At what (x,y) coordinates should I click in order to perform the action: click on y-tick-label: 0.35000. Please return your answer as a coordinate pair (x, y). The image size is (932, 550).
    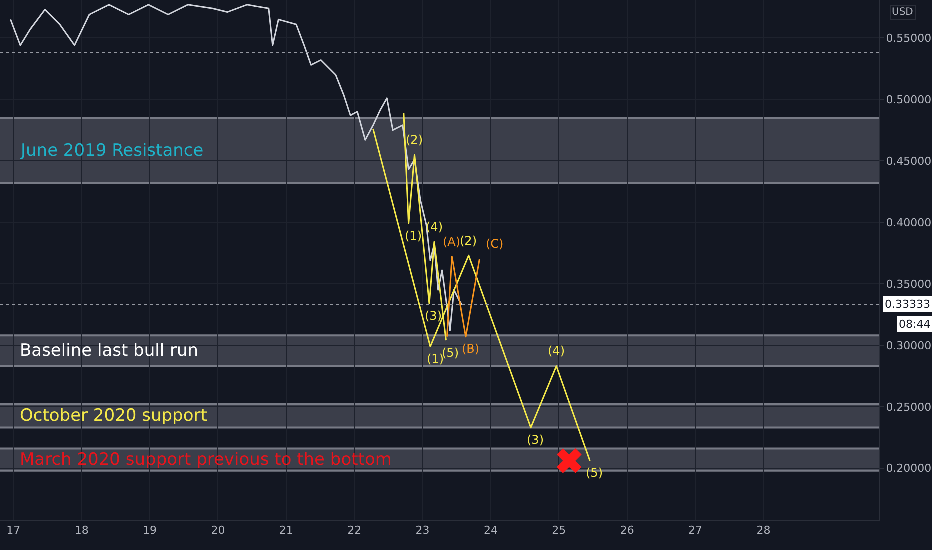
    Looking at the image, I should click on (909, 284).